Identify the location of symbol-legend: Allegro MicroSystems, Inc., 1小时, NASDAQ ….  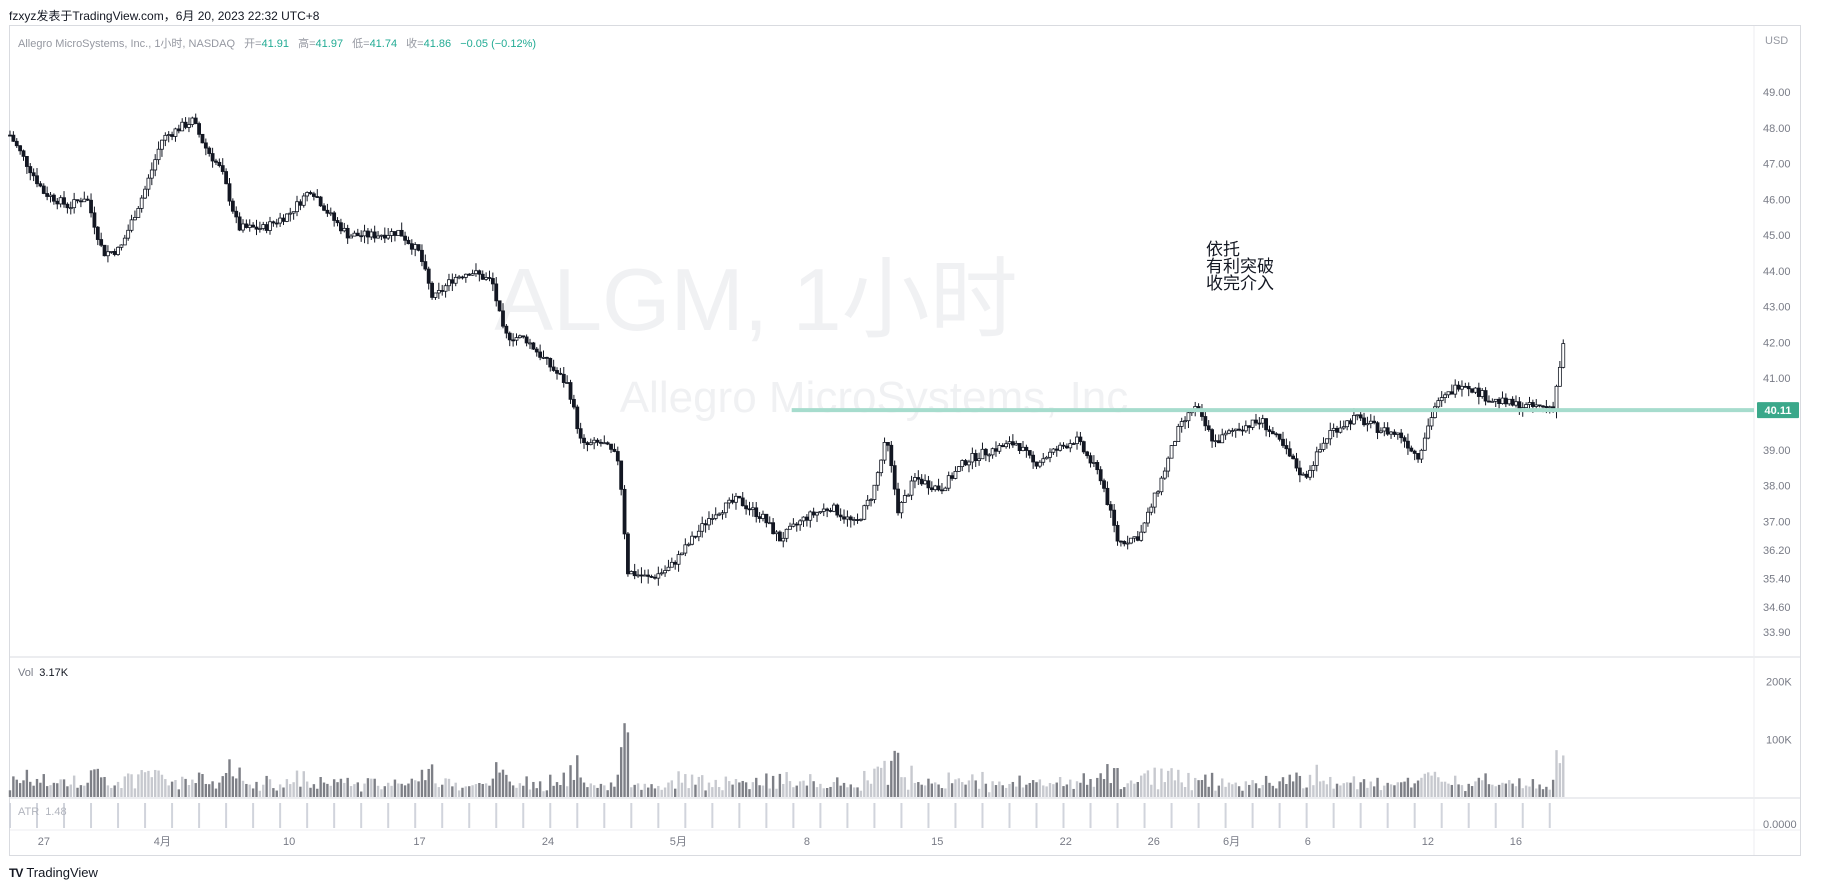
(277, 43).